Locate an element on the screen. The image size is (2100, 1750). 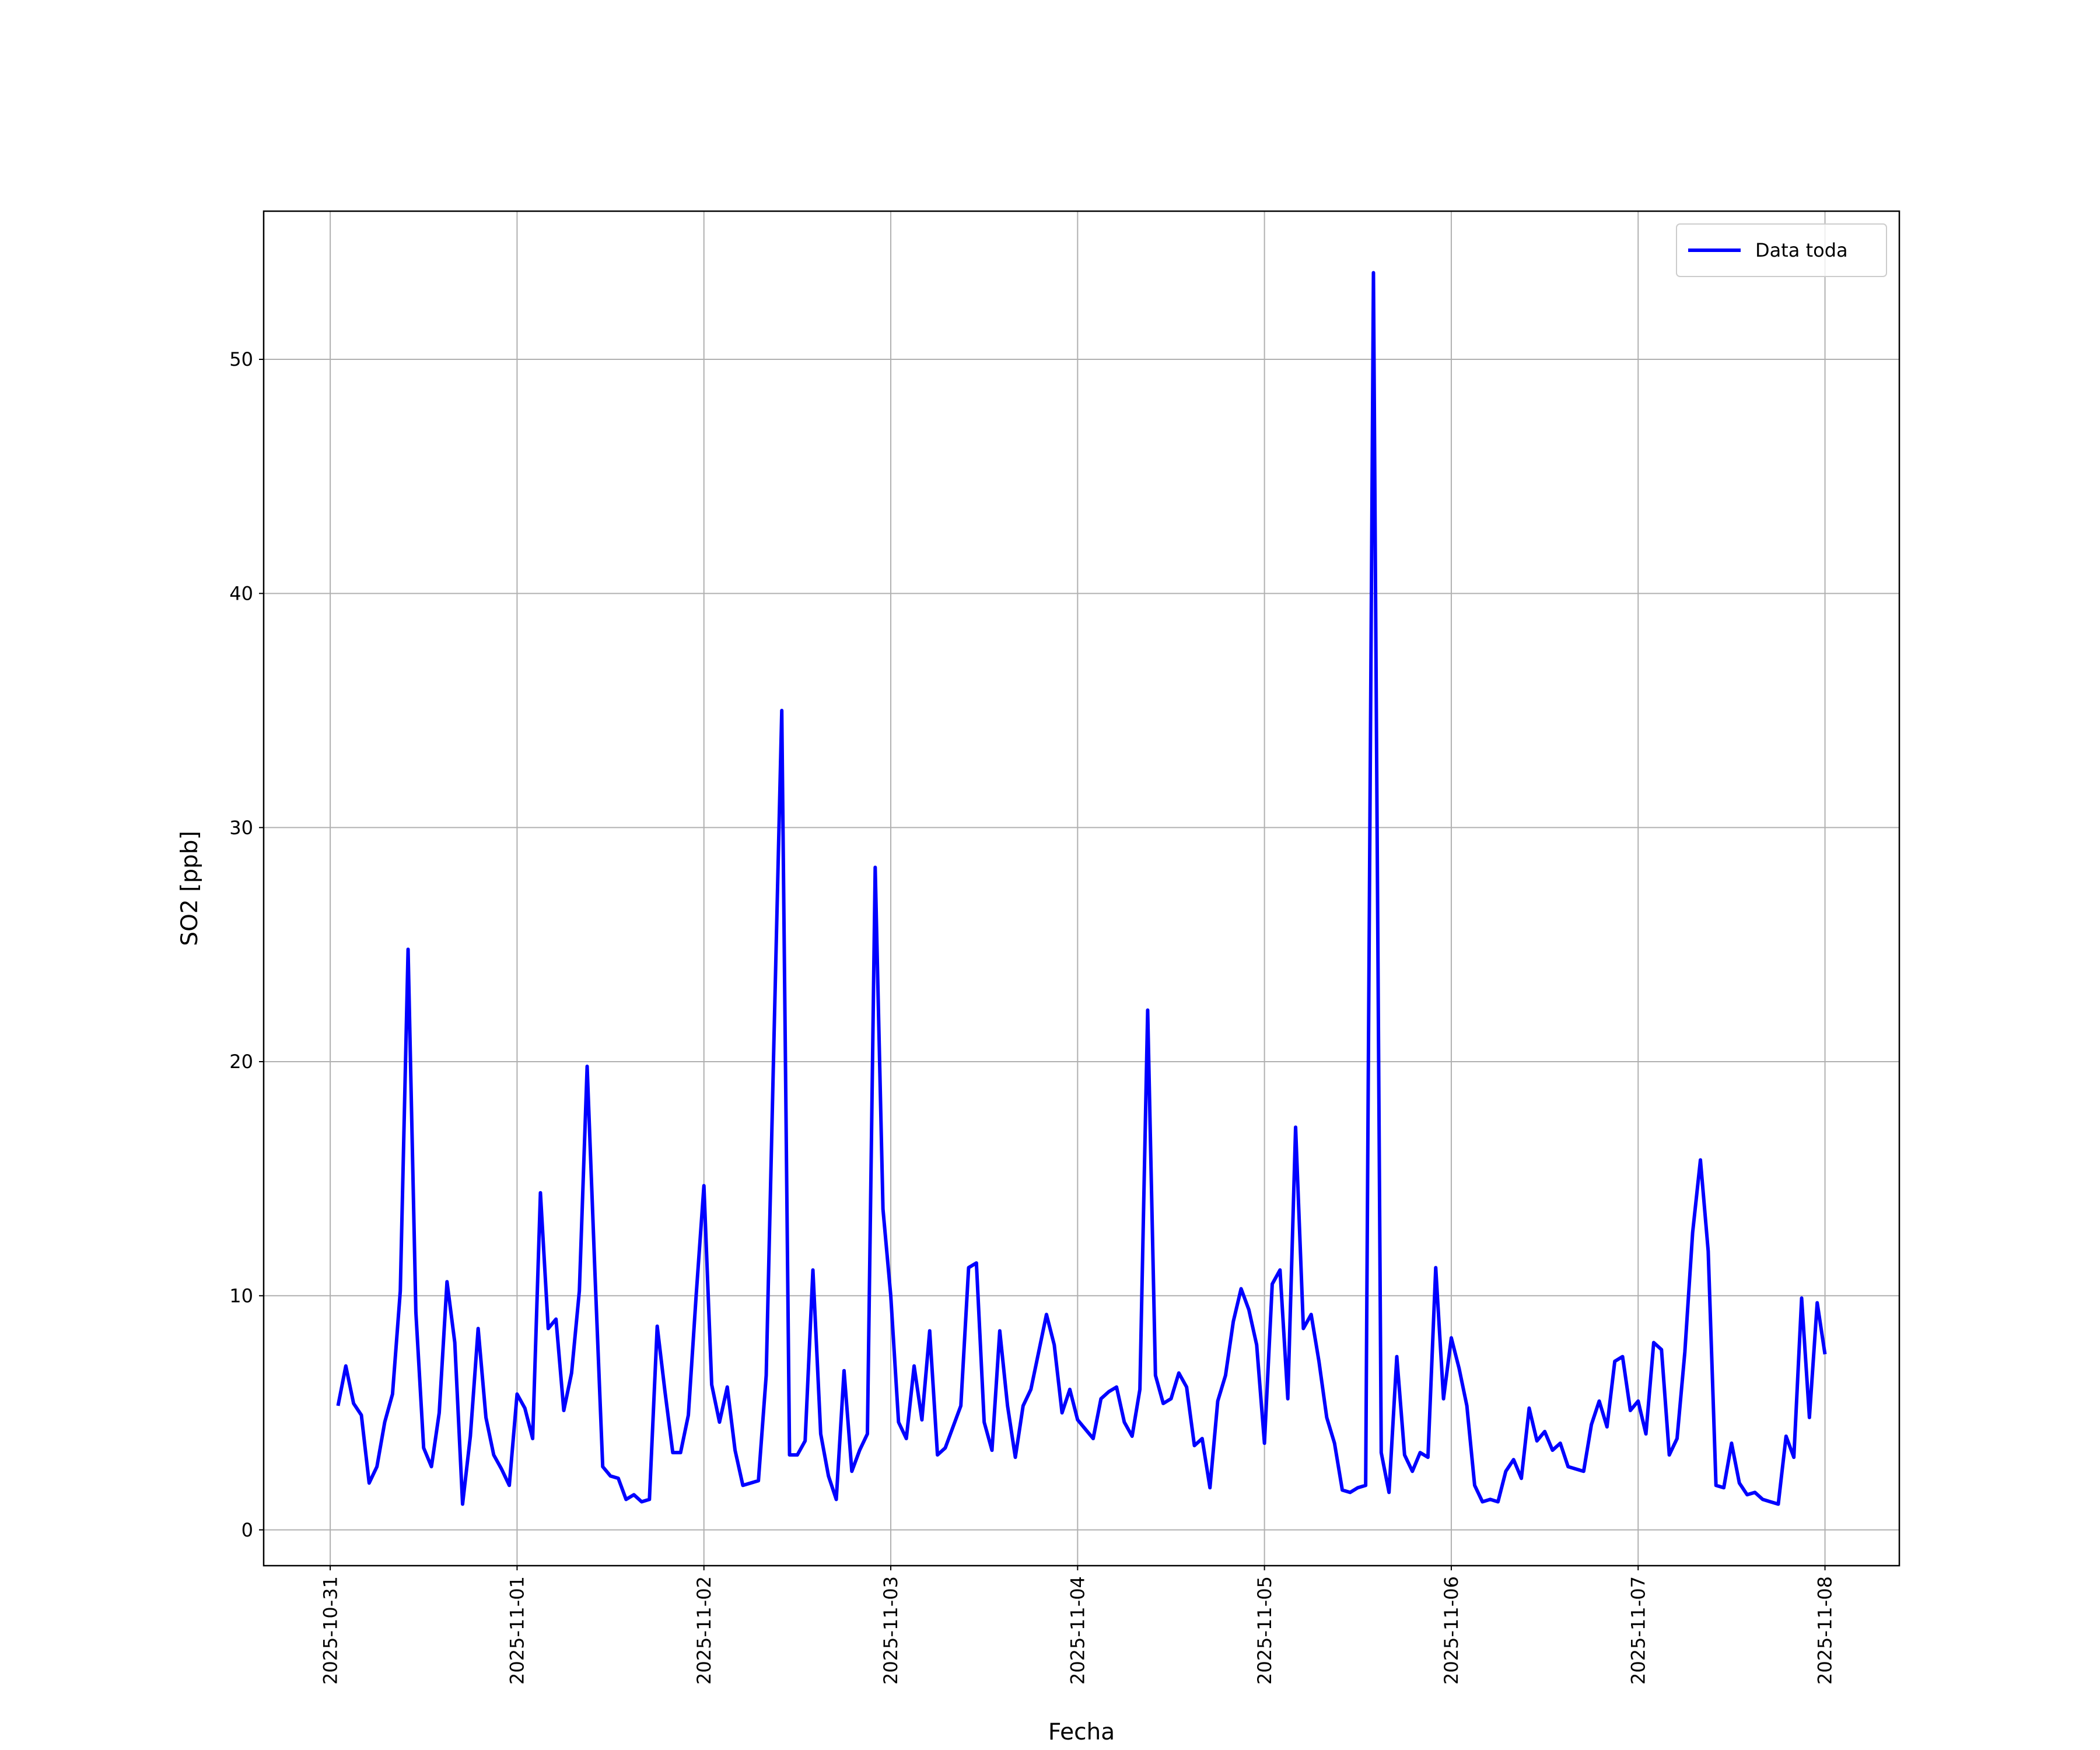
y-tick-label: 40 is located at coordinates (241, 594).